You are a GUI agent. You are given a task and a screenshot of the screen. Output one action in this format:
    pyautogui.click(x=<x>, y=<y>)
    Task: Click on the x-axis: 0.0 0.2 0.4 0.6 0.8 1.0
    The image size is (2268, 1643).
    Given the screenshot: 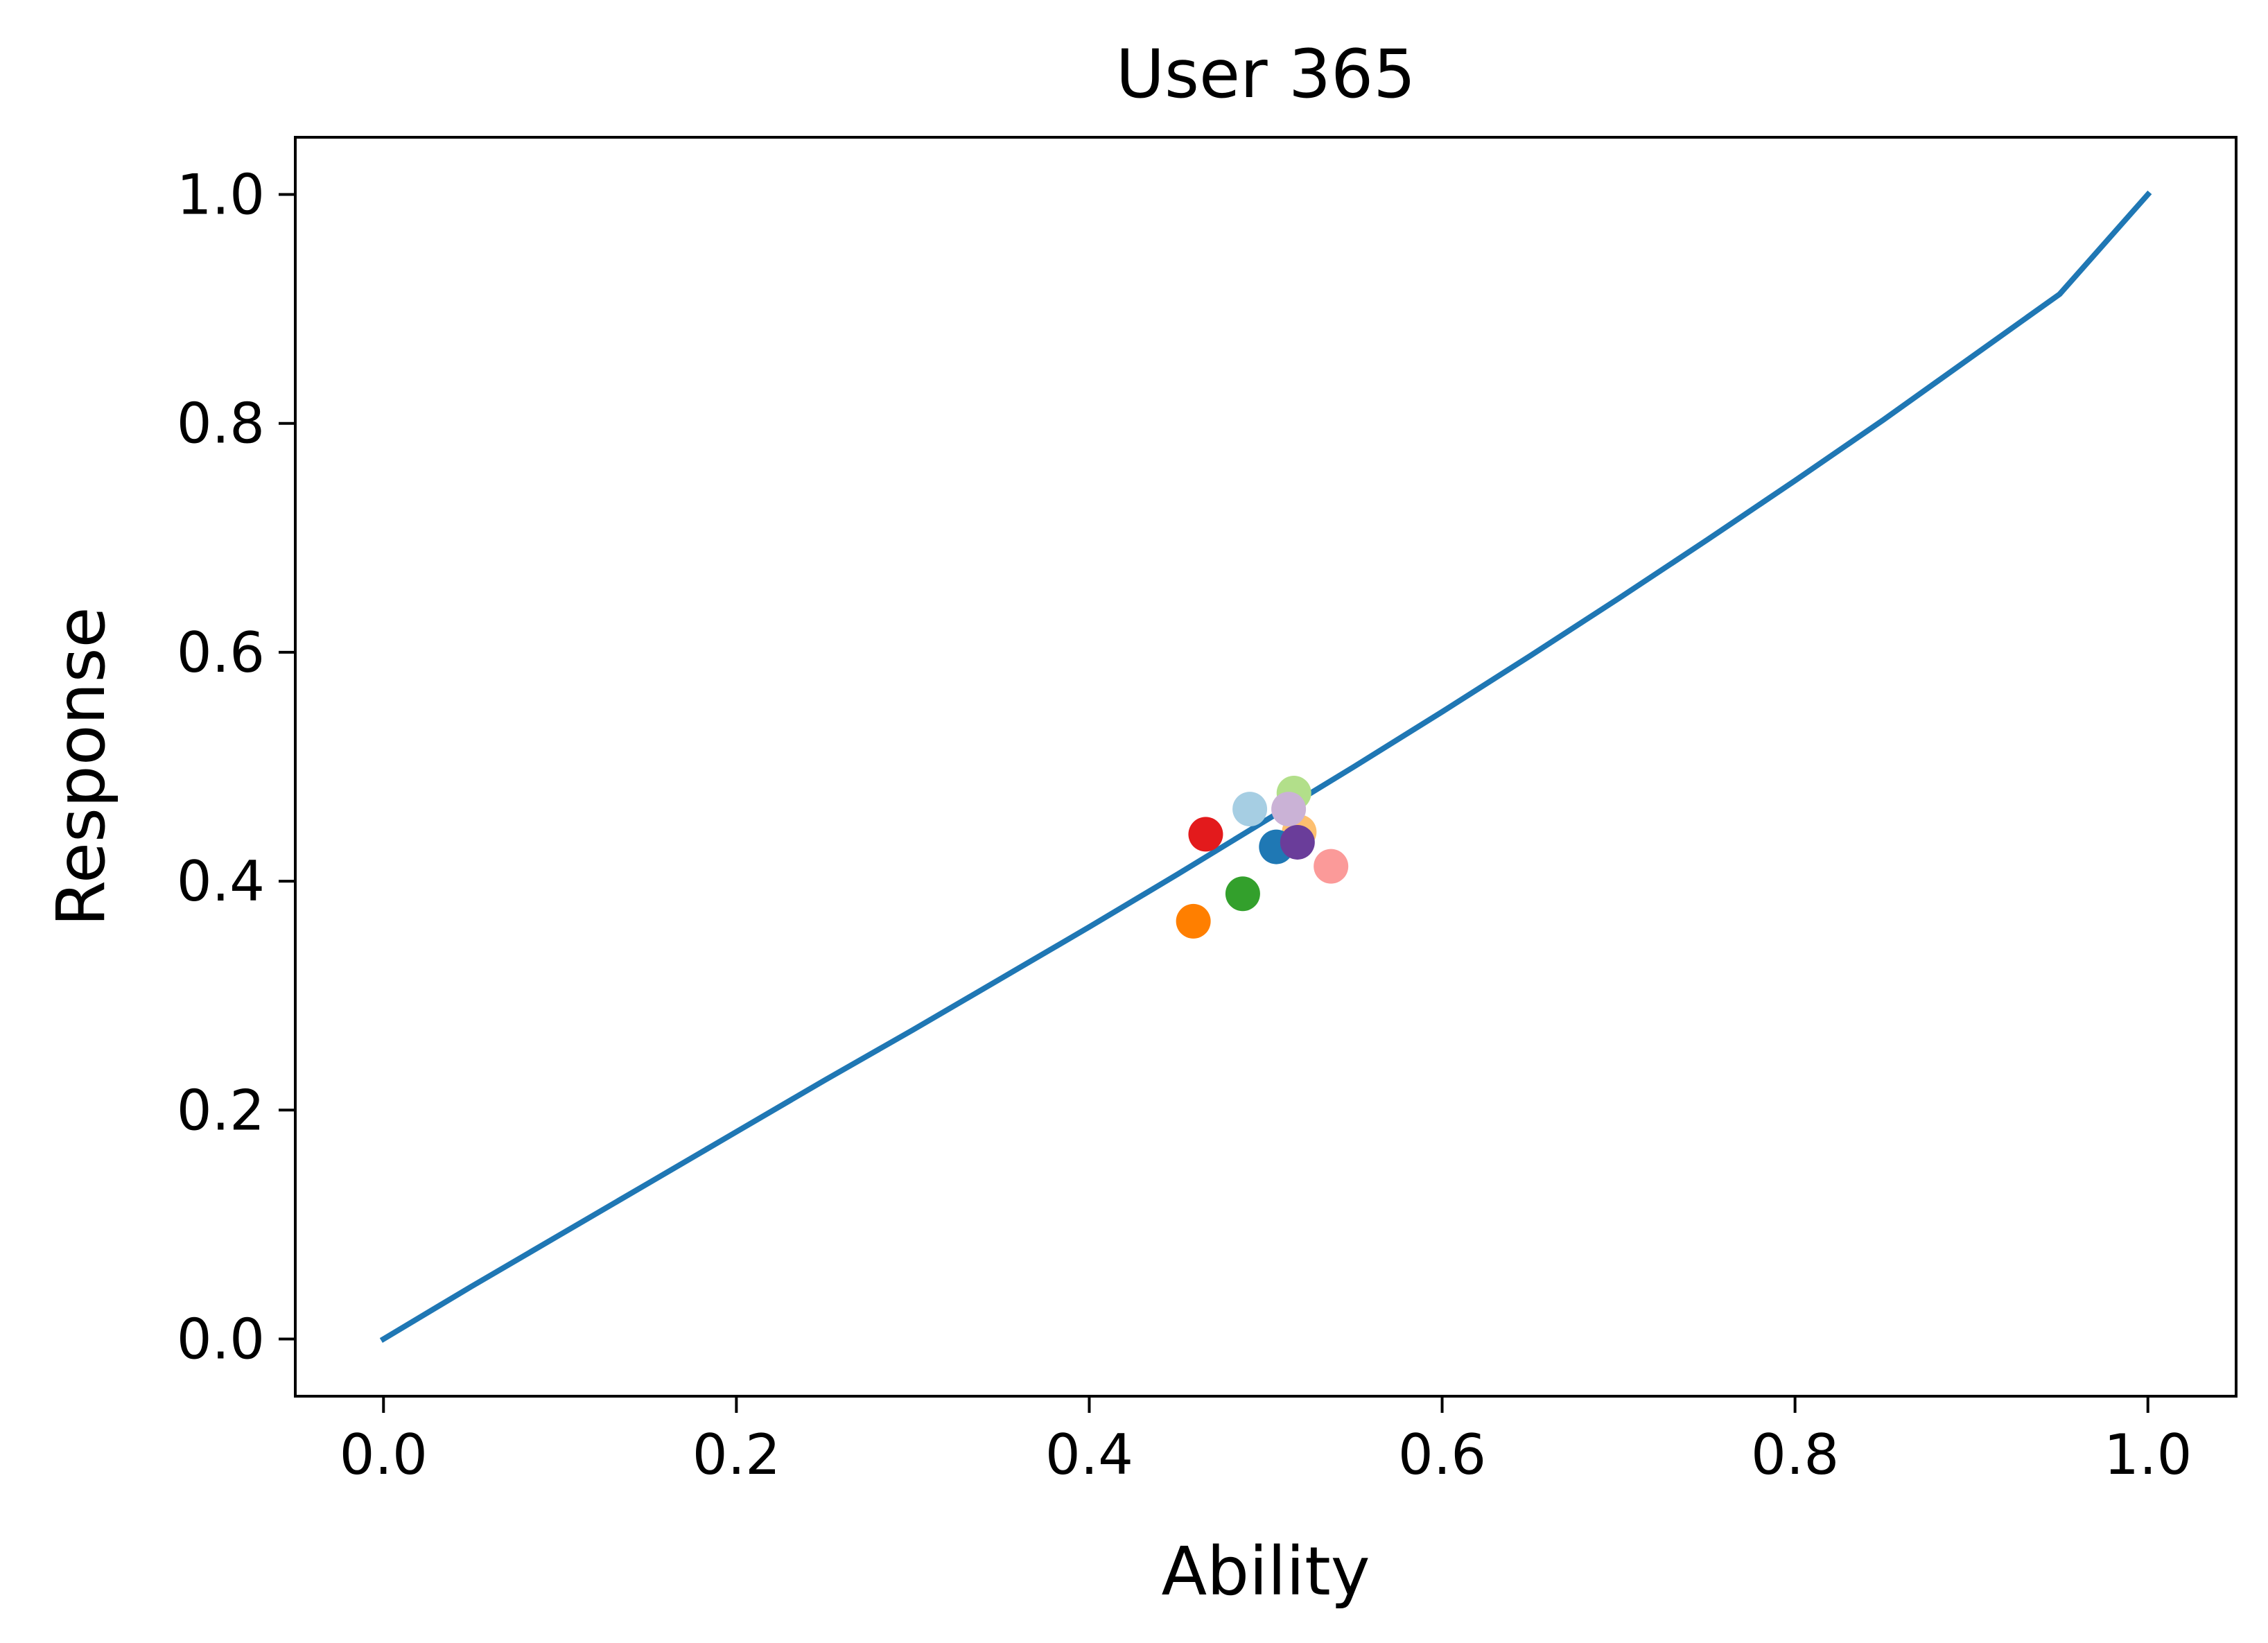 What is the action you would take?
    pyautogui.click(x=1266, y=1441)
    